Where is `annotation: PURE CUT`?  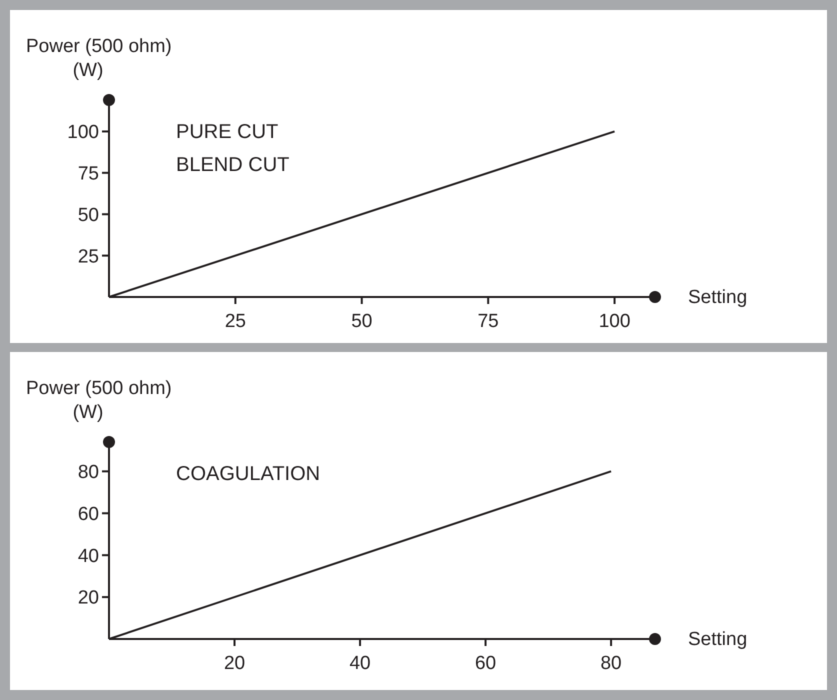 annotation: PURE CUT is located at coordinates (227, 132).